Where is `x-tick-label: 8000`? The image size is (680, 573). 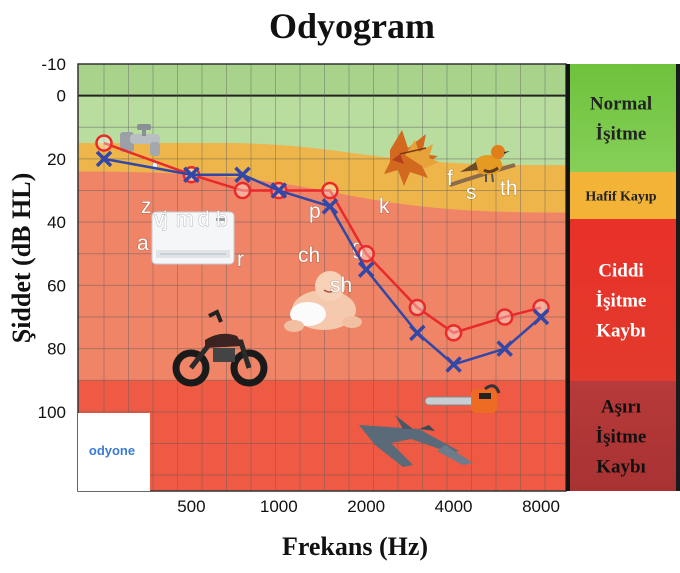 x-tick-label: 8000 is located at coordinates (541, 506).